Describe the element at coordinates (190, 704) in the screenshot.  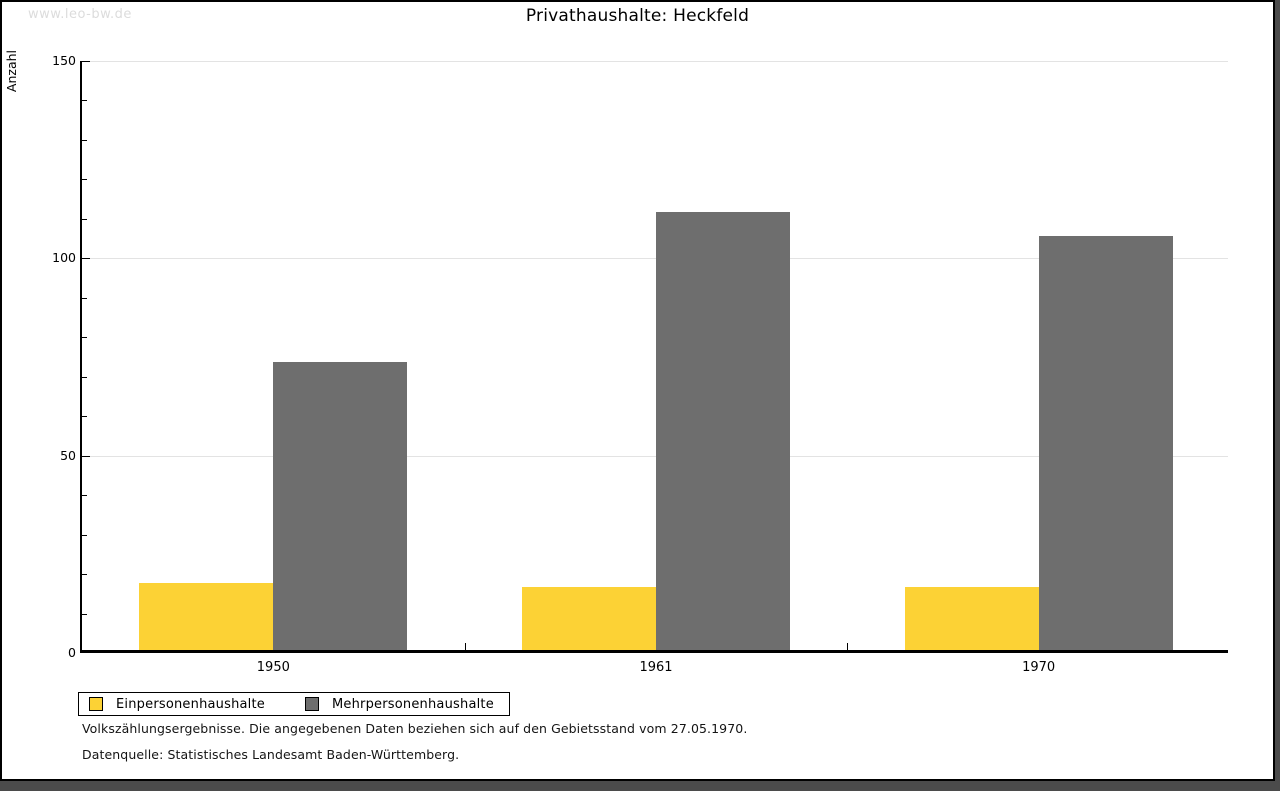
I see `legend-label: Einpersonenhaushalte` at that location.